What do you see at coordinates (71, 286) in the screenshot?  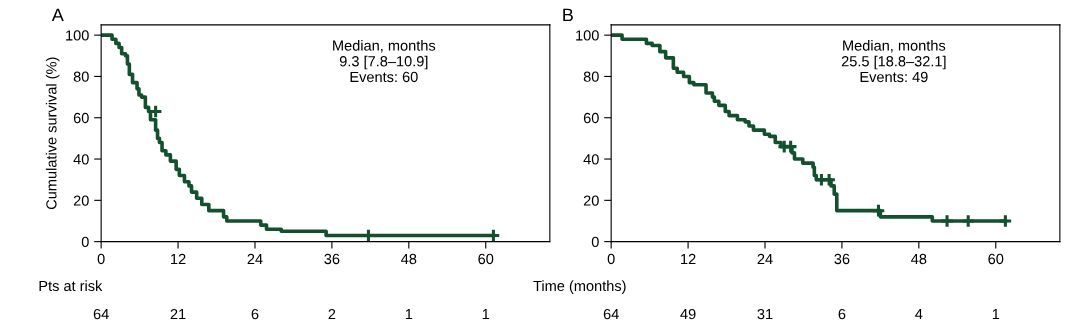 I see `text: Pts at risk` at bounding box center [71, 286].